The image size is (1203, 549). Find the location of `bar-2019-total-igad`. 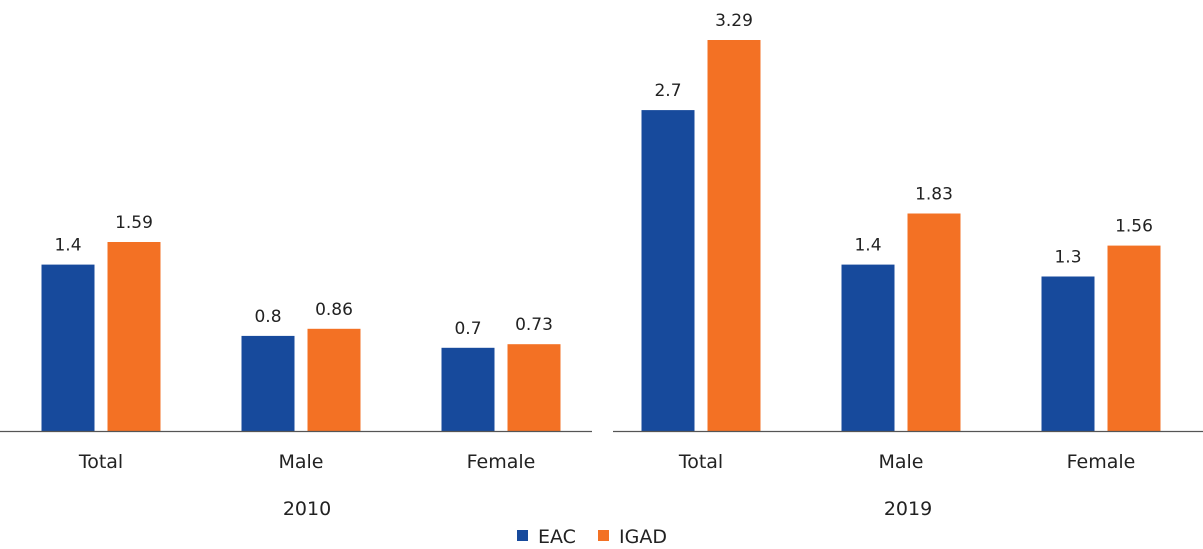

bar-2019-total-igad is located at coordinates (734, 235).